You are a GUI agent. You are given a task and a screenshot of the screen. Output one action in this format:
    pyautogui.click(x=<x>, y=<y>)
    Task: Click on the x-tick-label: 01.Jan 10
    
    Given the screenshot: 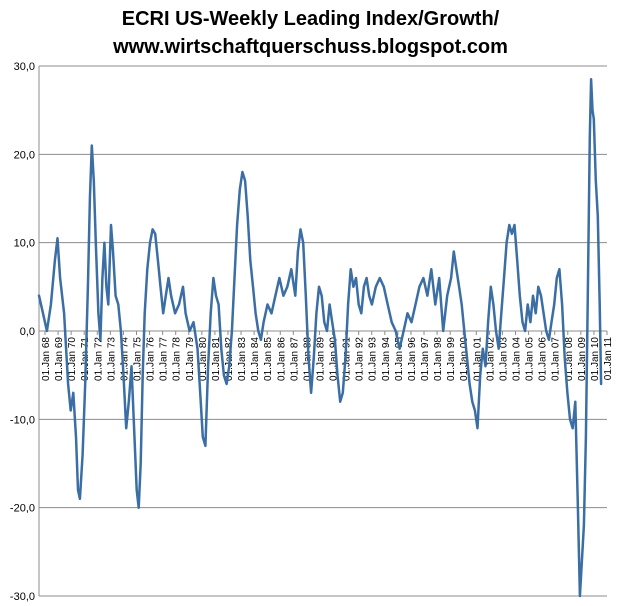 What is the action you would take?
    pyautogui.click(x=595, y=359)
    